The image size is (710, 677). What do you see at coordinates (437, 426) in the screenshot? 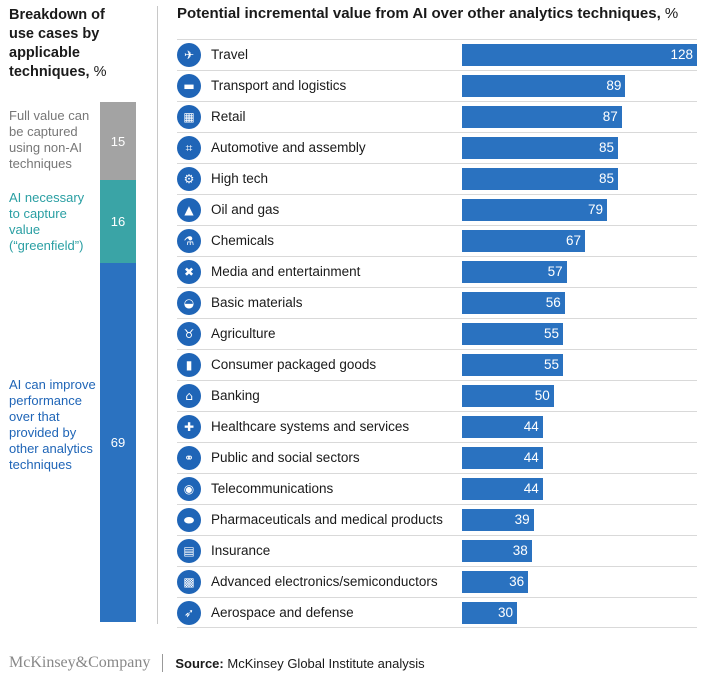
I see `chart-row: ✚ Healthcare systems and services 44` at bounding box center [437, 426].